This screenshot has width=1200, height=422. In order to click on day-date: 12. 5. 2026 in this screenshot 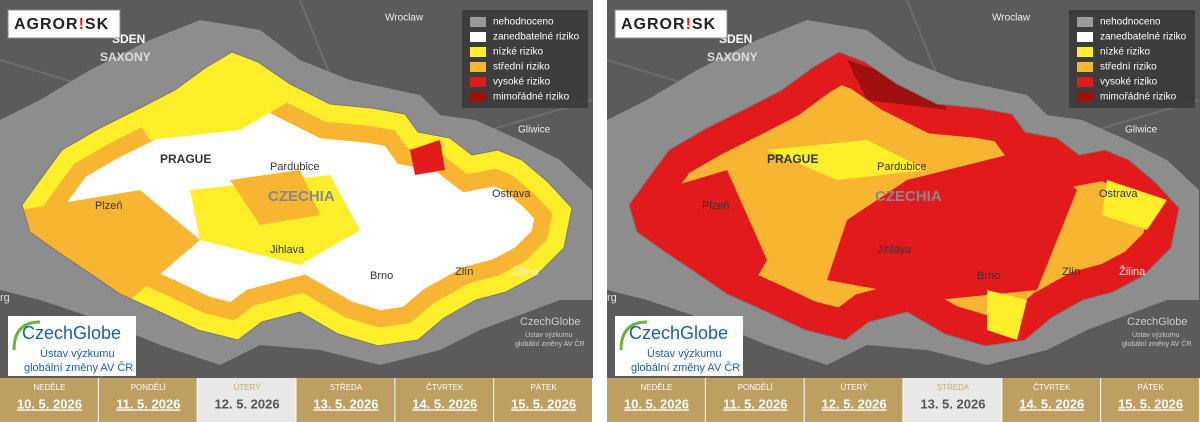, I will do `click(854, 403)`.